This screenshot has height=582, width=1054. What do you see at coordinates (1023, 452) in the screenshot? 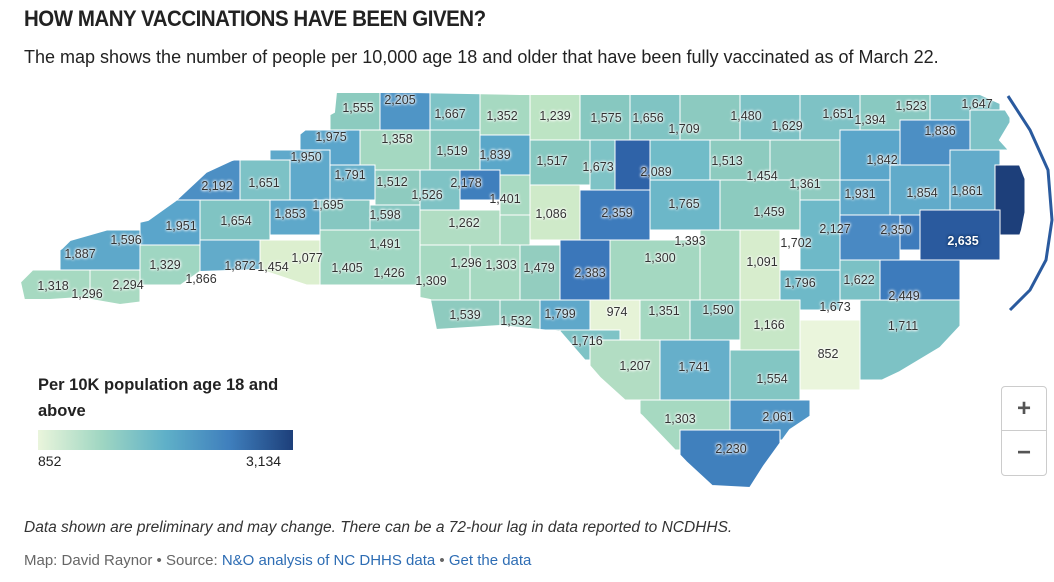
I see `zoom-out-button: −` at bounding box center [1023, 452].